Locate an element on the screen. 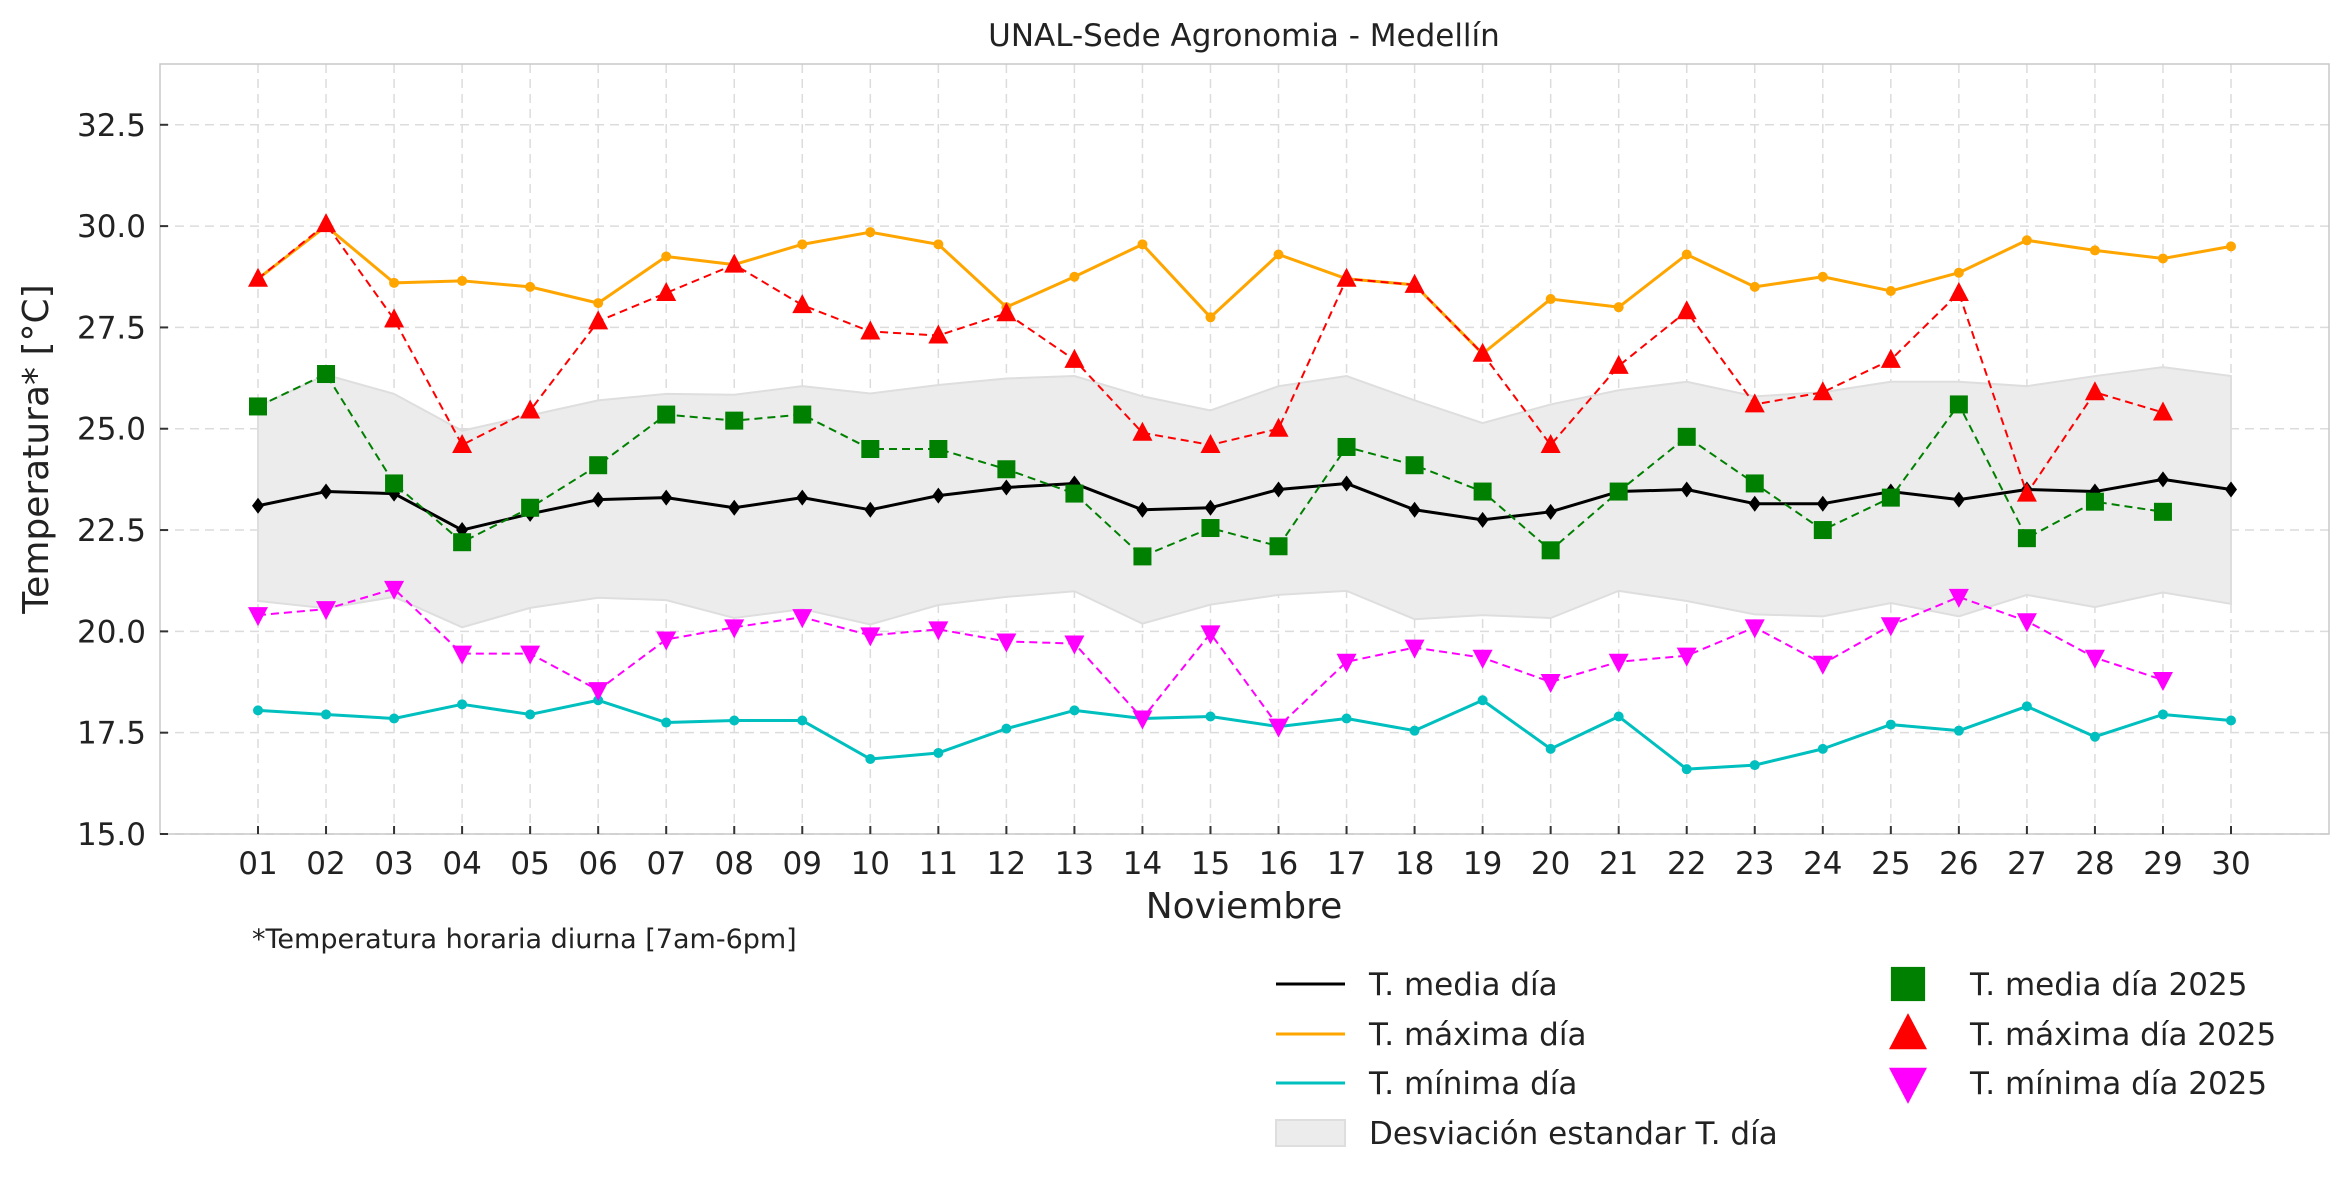 The height and width of the screenshot is (1189, 2349). footnote: *Temperatura horaria diurna [7am-6pm] is located at coordinates (524, 939).